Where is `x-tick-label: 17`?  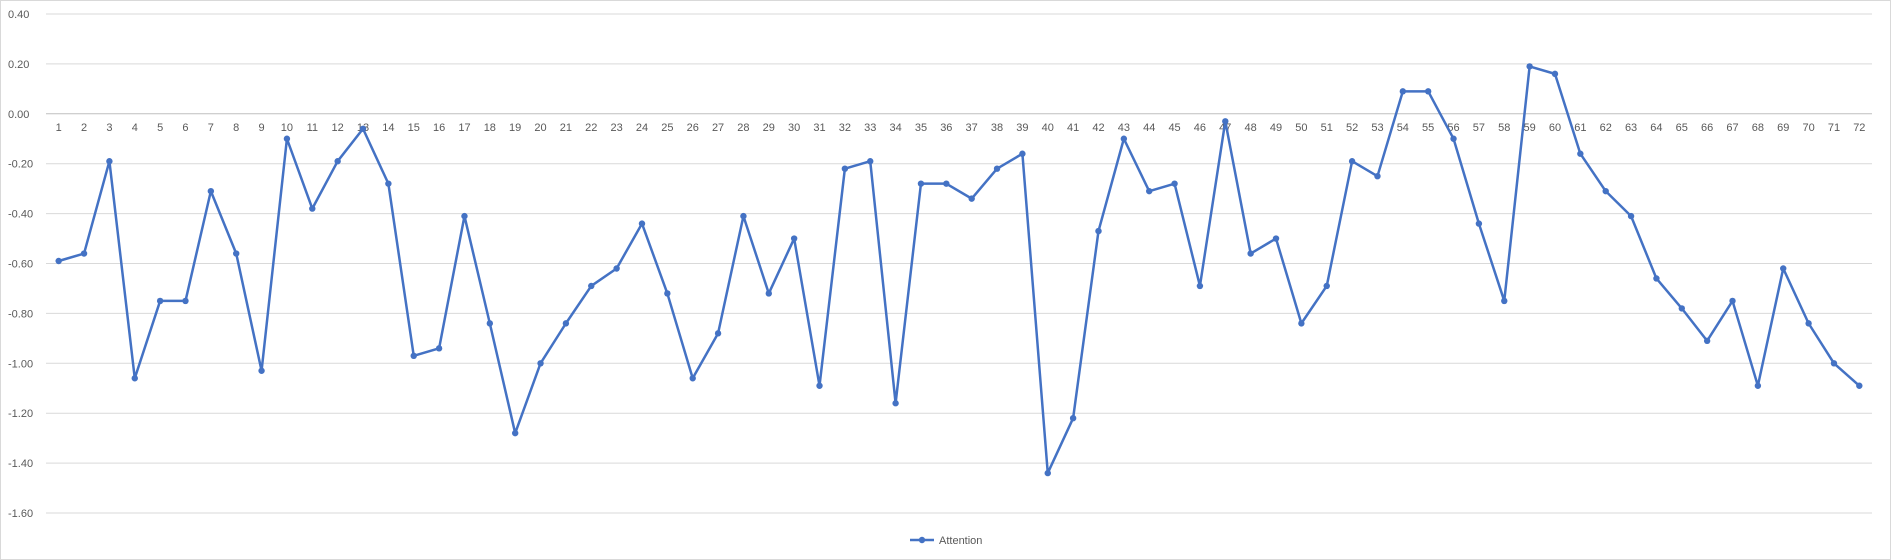
x-tick-label: 17 is located at coordinates (464, 128).